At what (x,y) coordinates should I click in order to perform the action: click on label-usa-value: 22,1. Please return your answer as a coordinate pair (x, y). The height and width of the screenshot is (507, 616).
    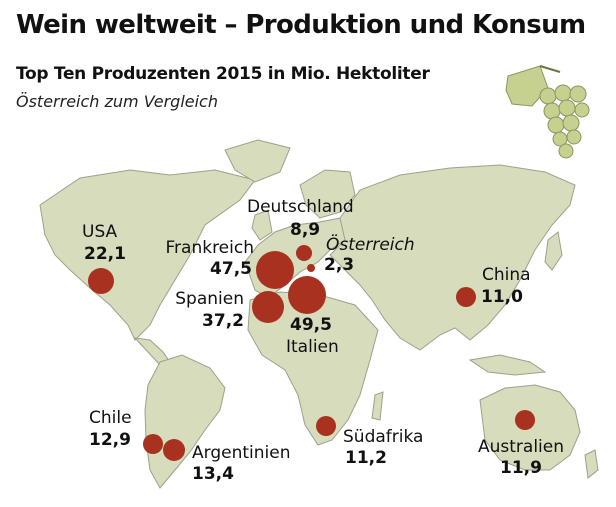
    Looking at the image, I should click on (105, 254).